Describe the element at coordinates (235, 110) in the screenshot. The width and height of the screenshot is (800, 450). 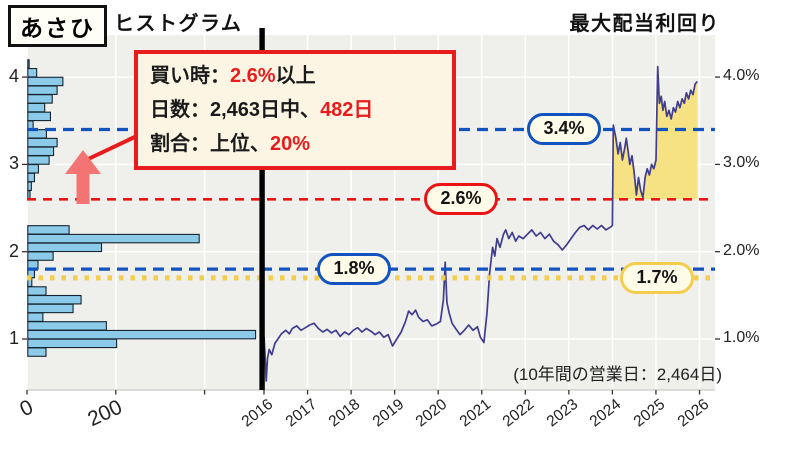
I see `annotation-text: 日数：2,463日中、` at that location.